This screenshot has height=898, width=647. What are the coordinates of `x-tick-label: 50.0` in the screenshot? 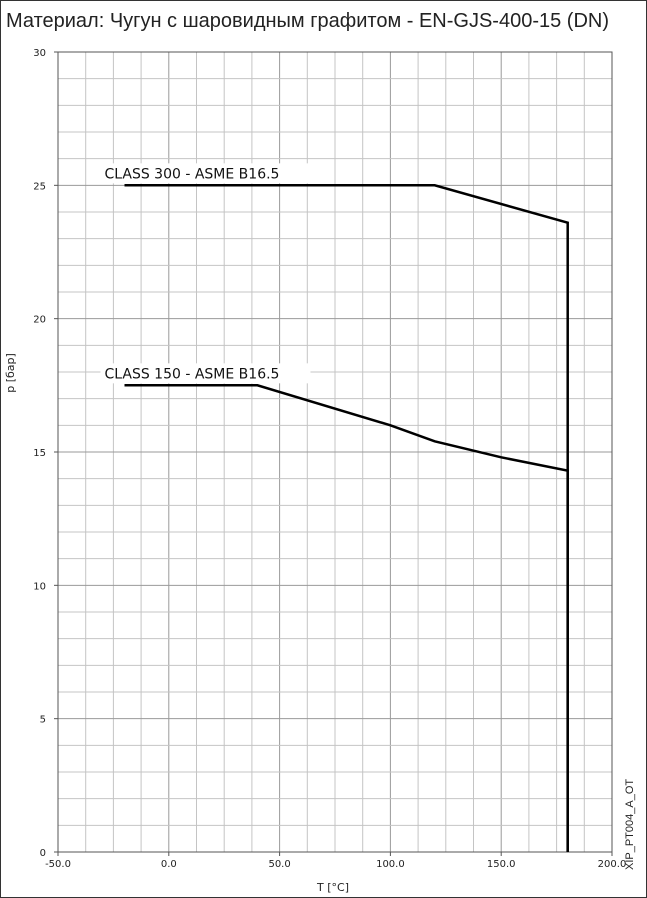 It's located at (279, 864).